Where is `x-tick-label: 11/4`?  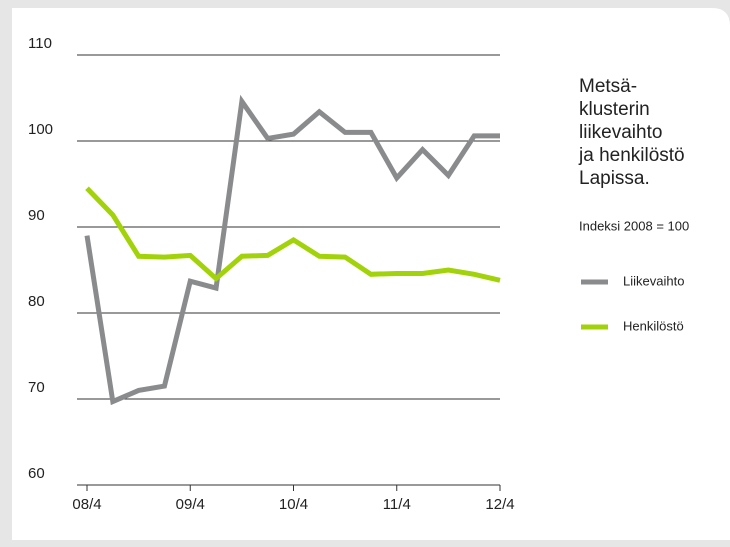
x-tick-label: 11/4 is located at coordinates (397, 504).